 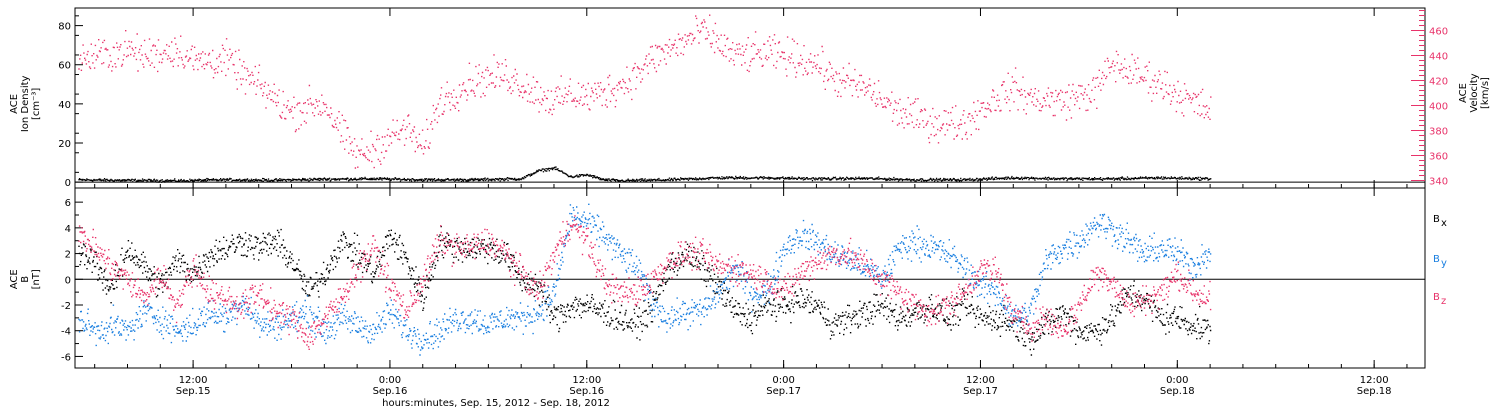 What do you see at coordinates (14, 279) in the screenshot?
I see `field-ylabel-line: ACE` at bounding box center [14, 279].